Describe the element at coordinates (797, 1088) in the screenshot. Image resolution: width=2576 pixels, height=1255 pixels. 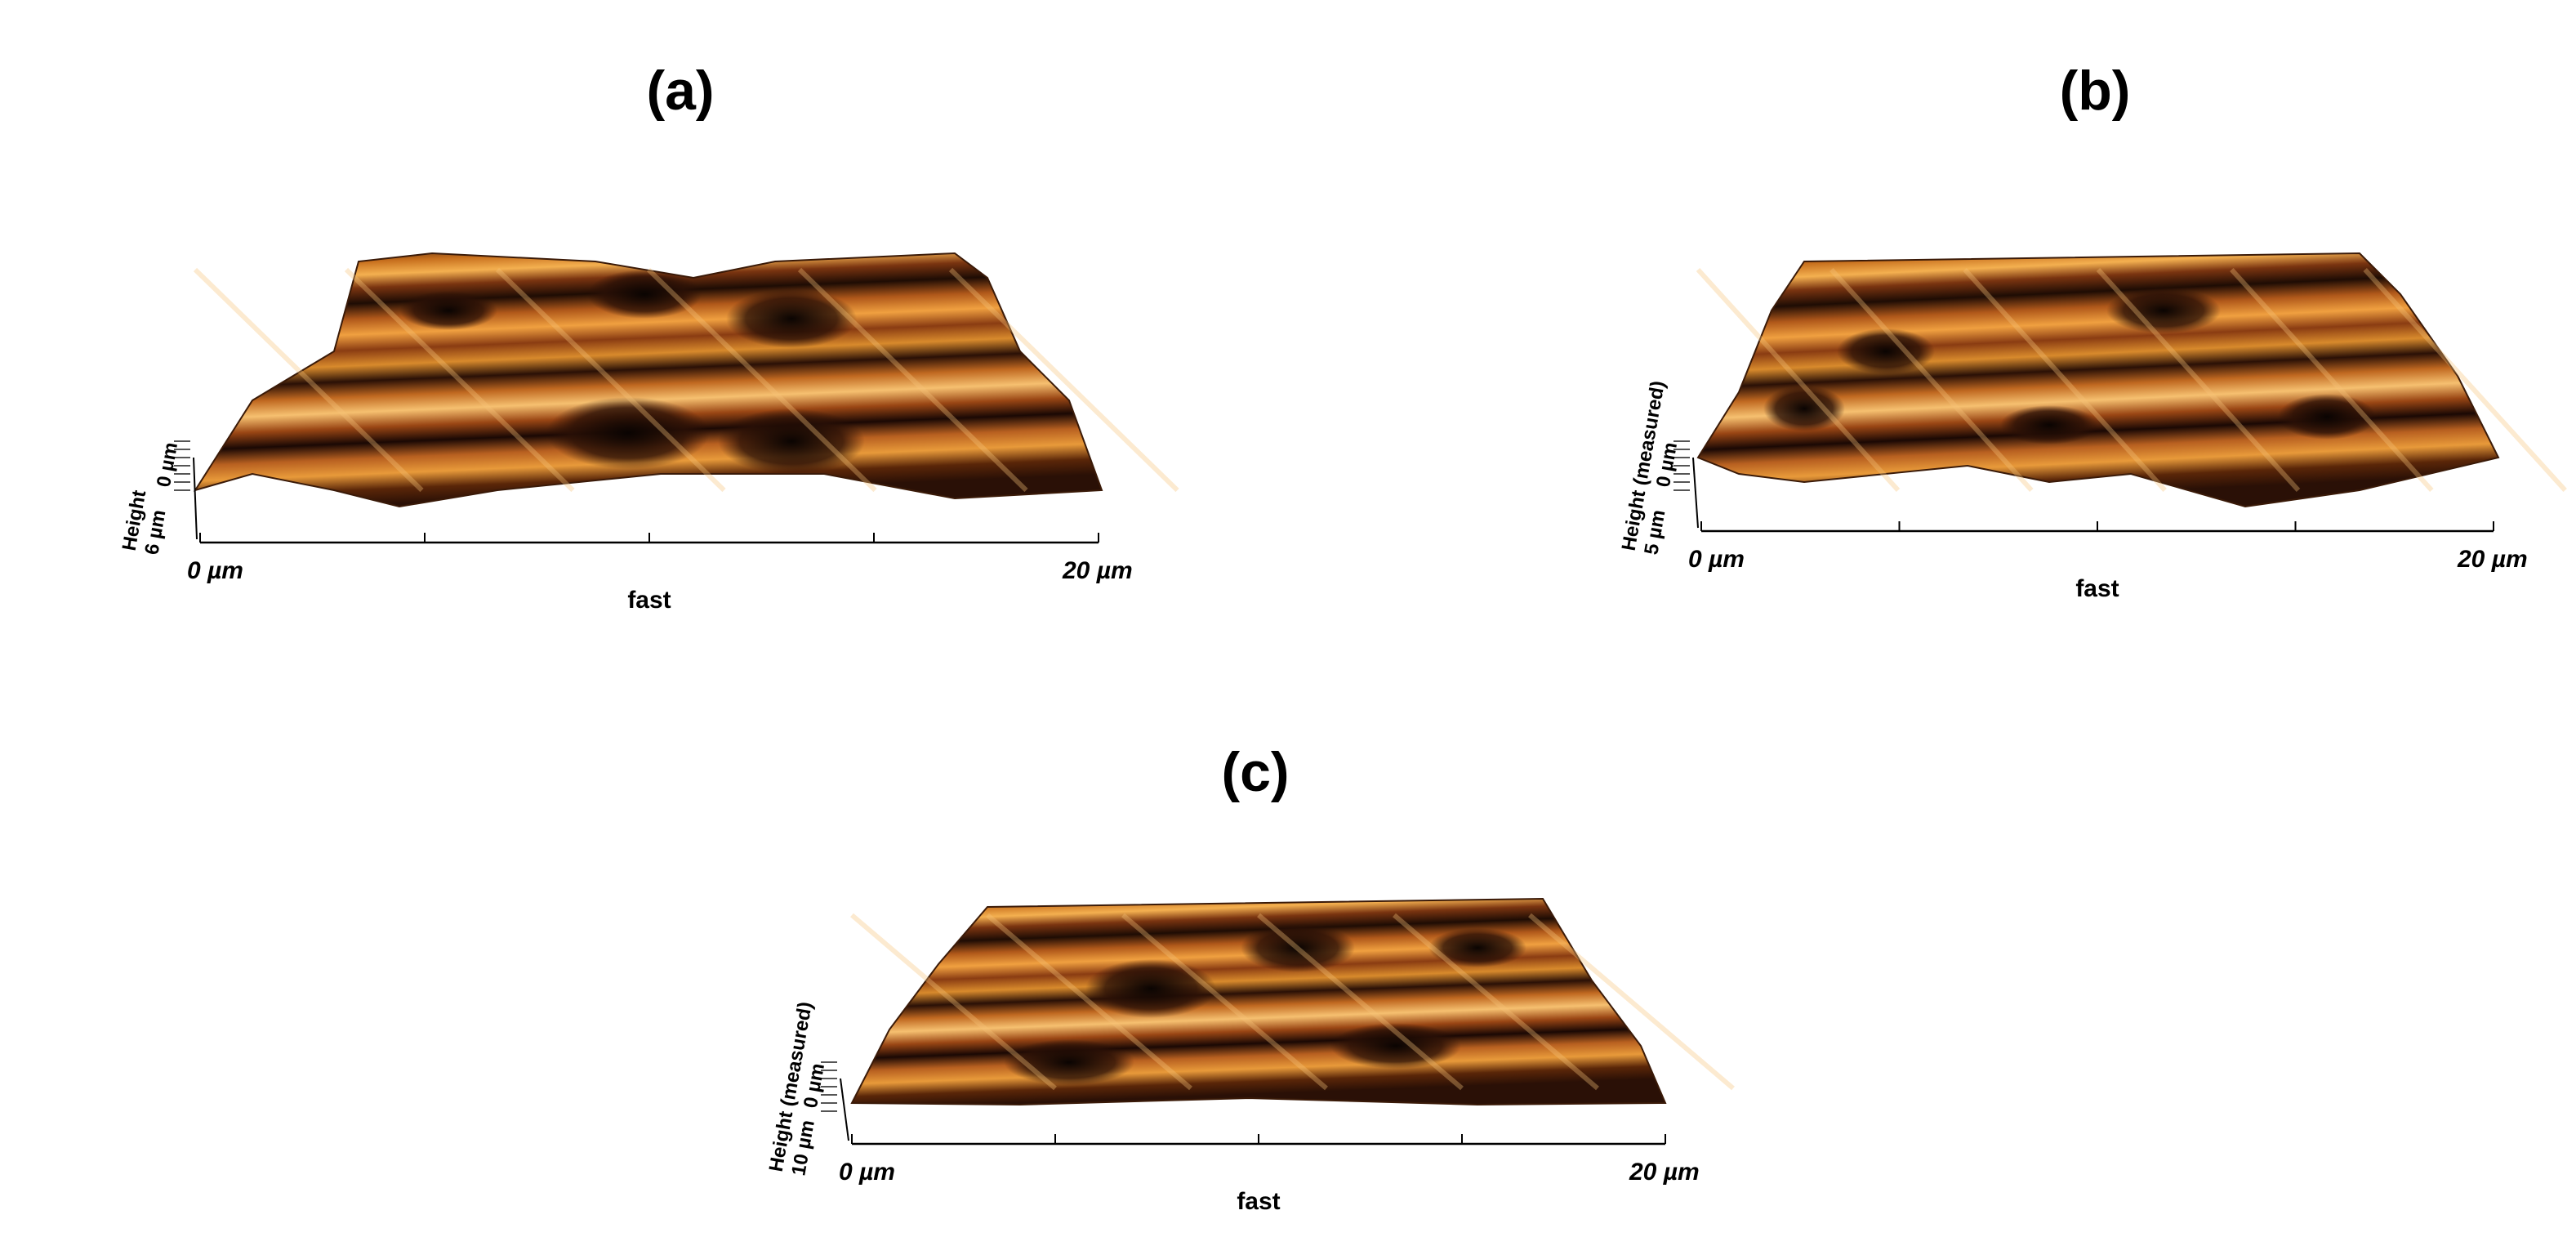
I see `height-labels: Height (measured)10 µm0 µm` at that location.